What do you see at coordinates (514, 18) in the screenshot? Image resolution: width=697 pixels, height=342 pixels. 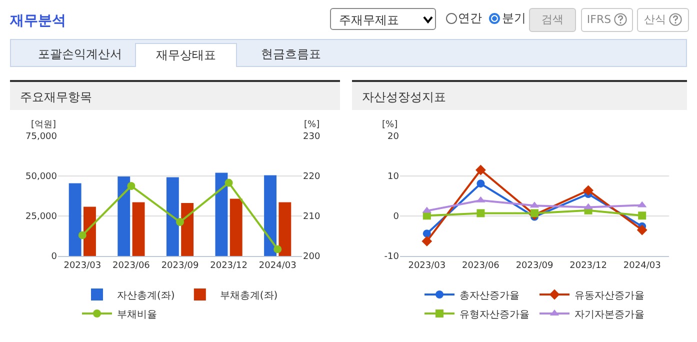 I see `text: 분기` at bounding box center [514, 18].